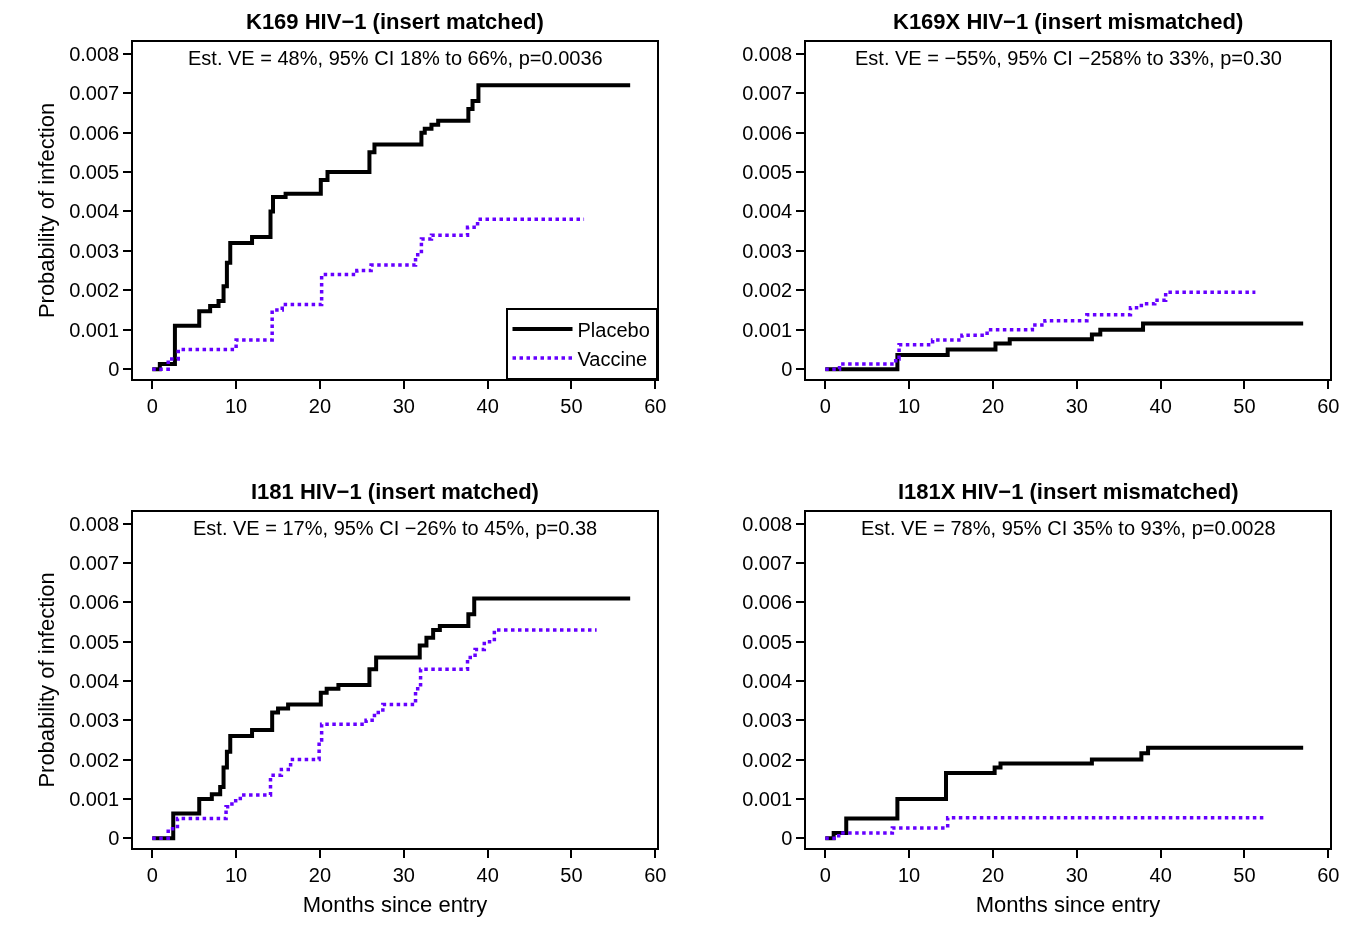 The height and width of the screenshot is (938, 1345). I want to click on annotation: Est. VE = 48%, 95% CI 18% to 66%, p=0.0036, so click(395, 58).